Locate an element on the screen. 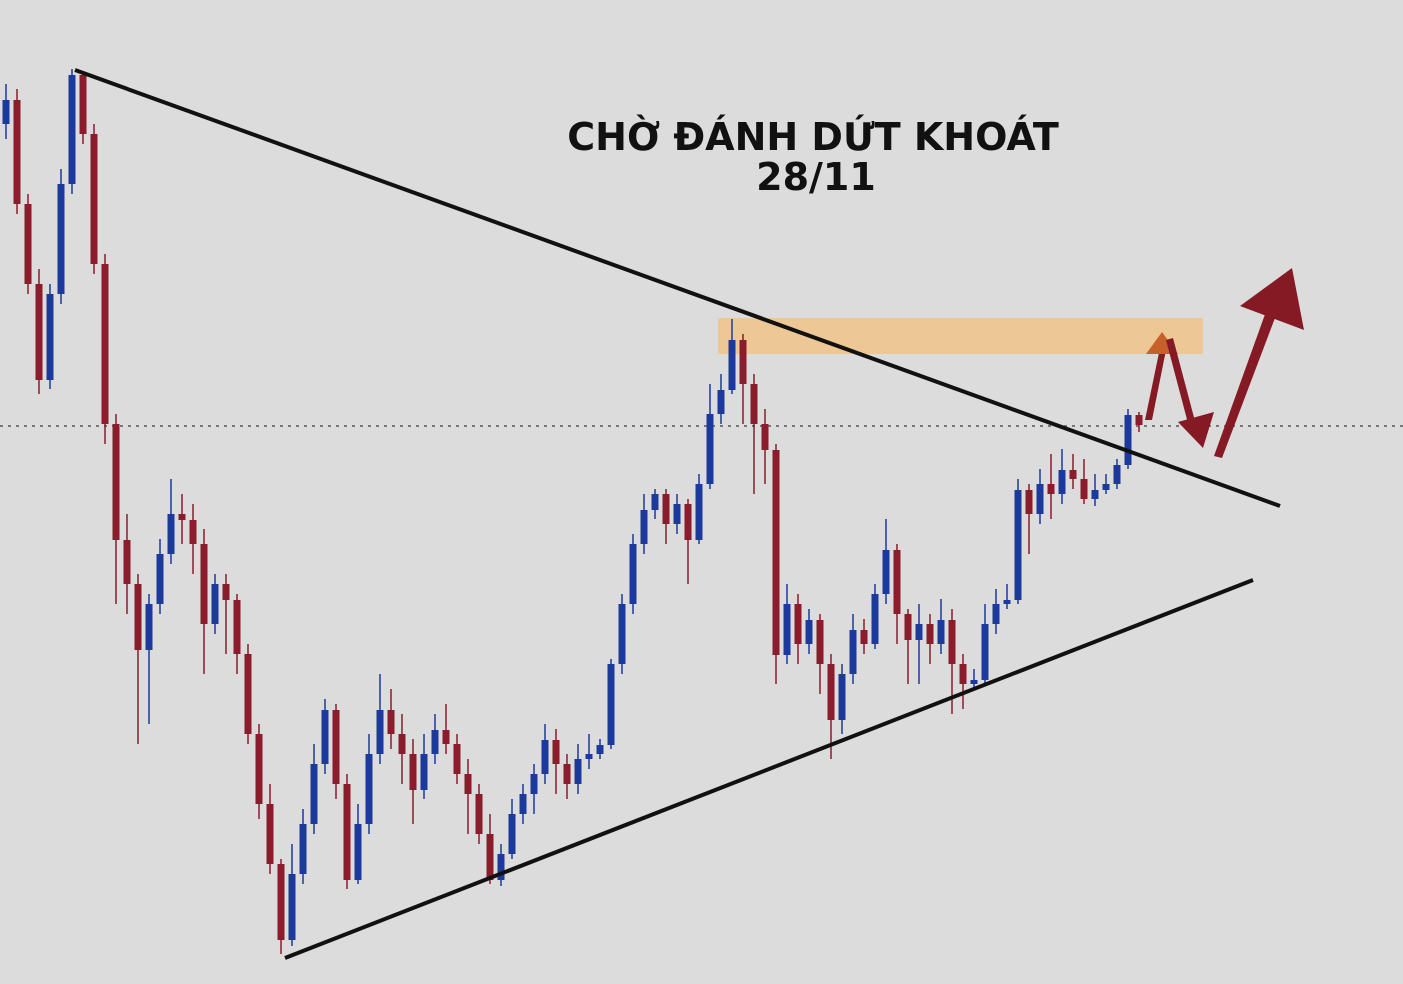  chart-title: CHỜ ĐÁNH DỨT KHOÁT is located at coordinates (813, 137).